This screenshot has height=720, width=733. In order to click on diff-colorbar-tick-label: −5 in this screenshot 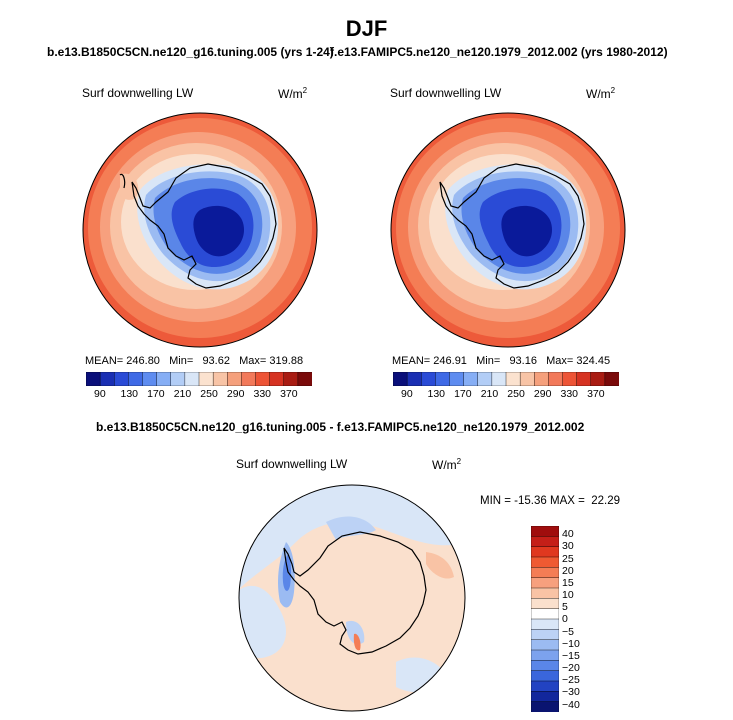, I will do `click(568, 631)`.